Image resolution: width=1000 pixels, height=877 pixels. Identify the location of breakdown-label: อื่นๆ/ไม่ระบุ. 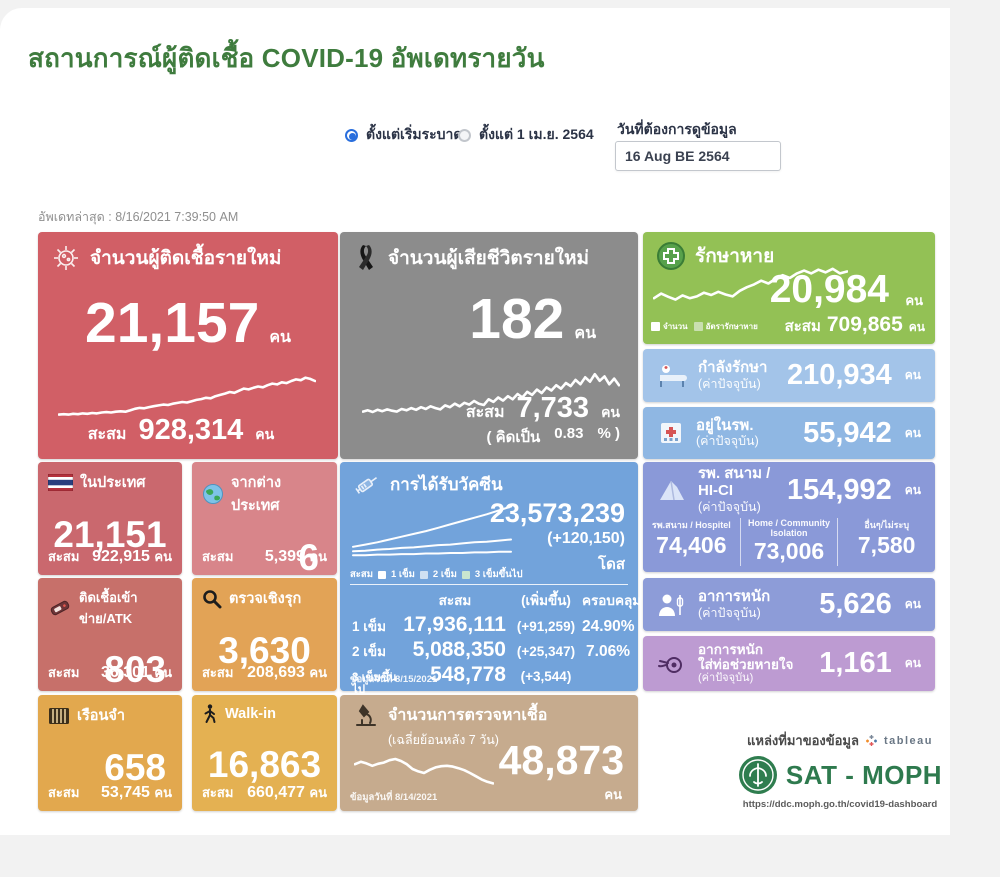
(887, 525).